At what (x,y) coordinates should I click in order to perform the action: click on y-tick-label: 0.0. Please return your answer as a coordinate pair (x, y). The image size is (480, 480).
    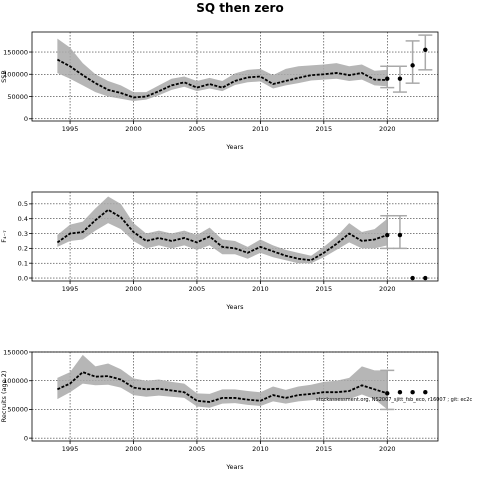
    Looking at the image, I should click on (23, 278).